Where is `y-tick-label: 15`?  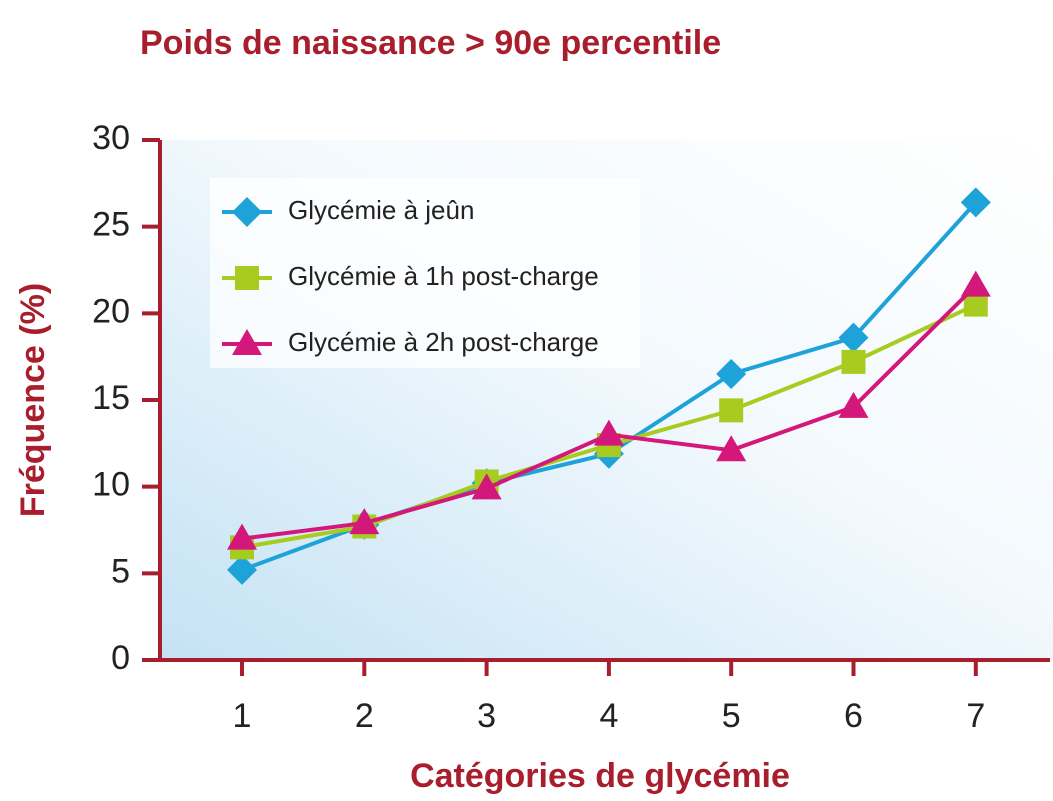 y-tick-label: 15 is located at coordinates (111, 398).